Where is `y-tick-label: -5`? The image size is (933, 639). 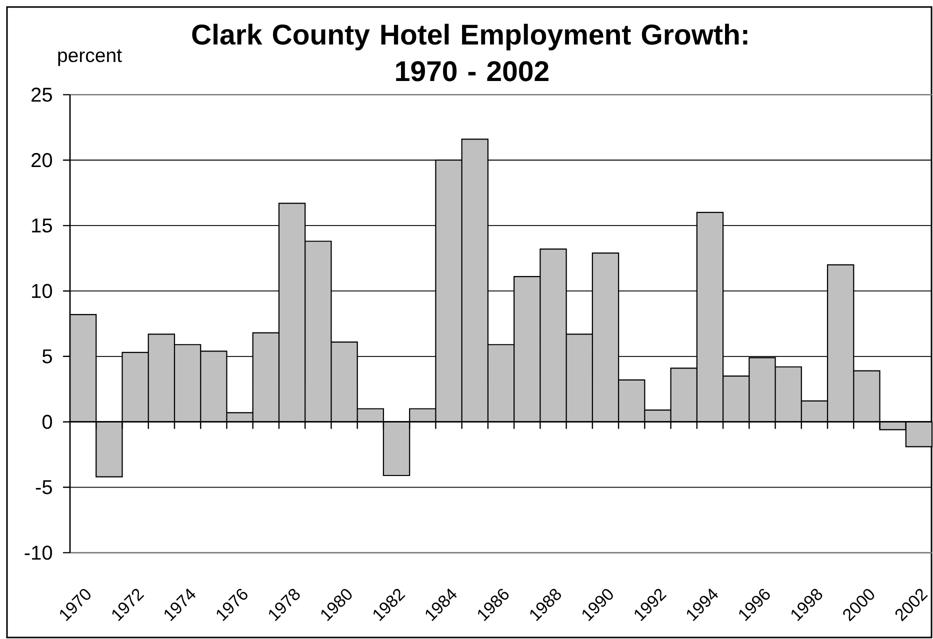
y-tick-label: -5 is located at coordinates (44, 487).